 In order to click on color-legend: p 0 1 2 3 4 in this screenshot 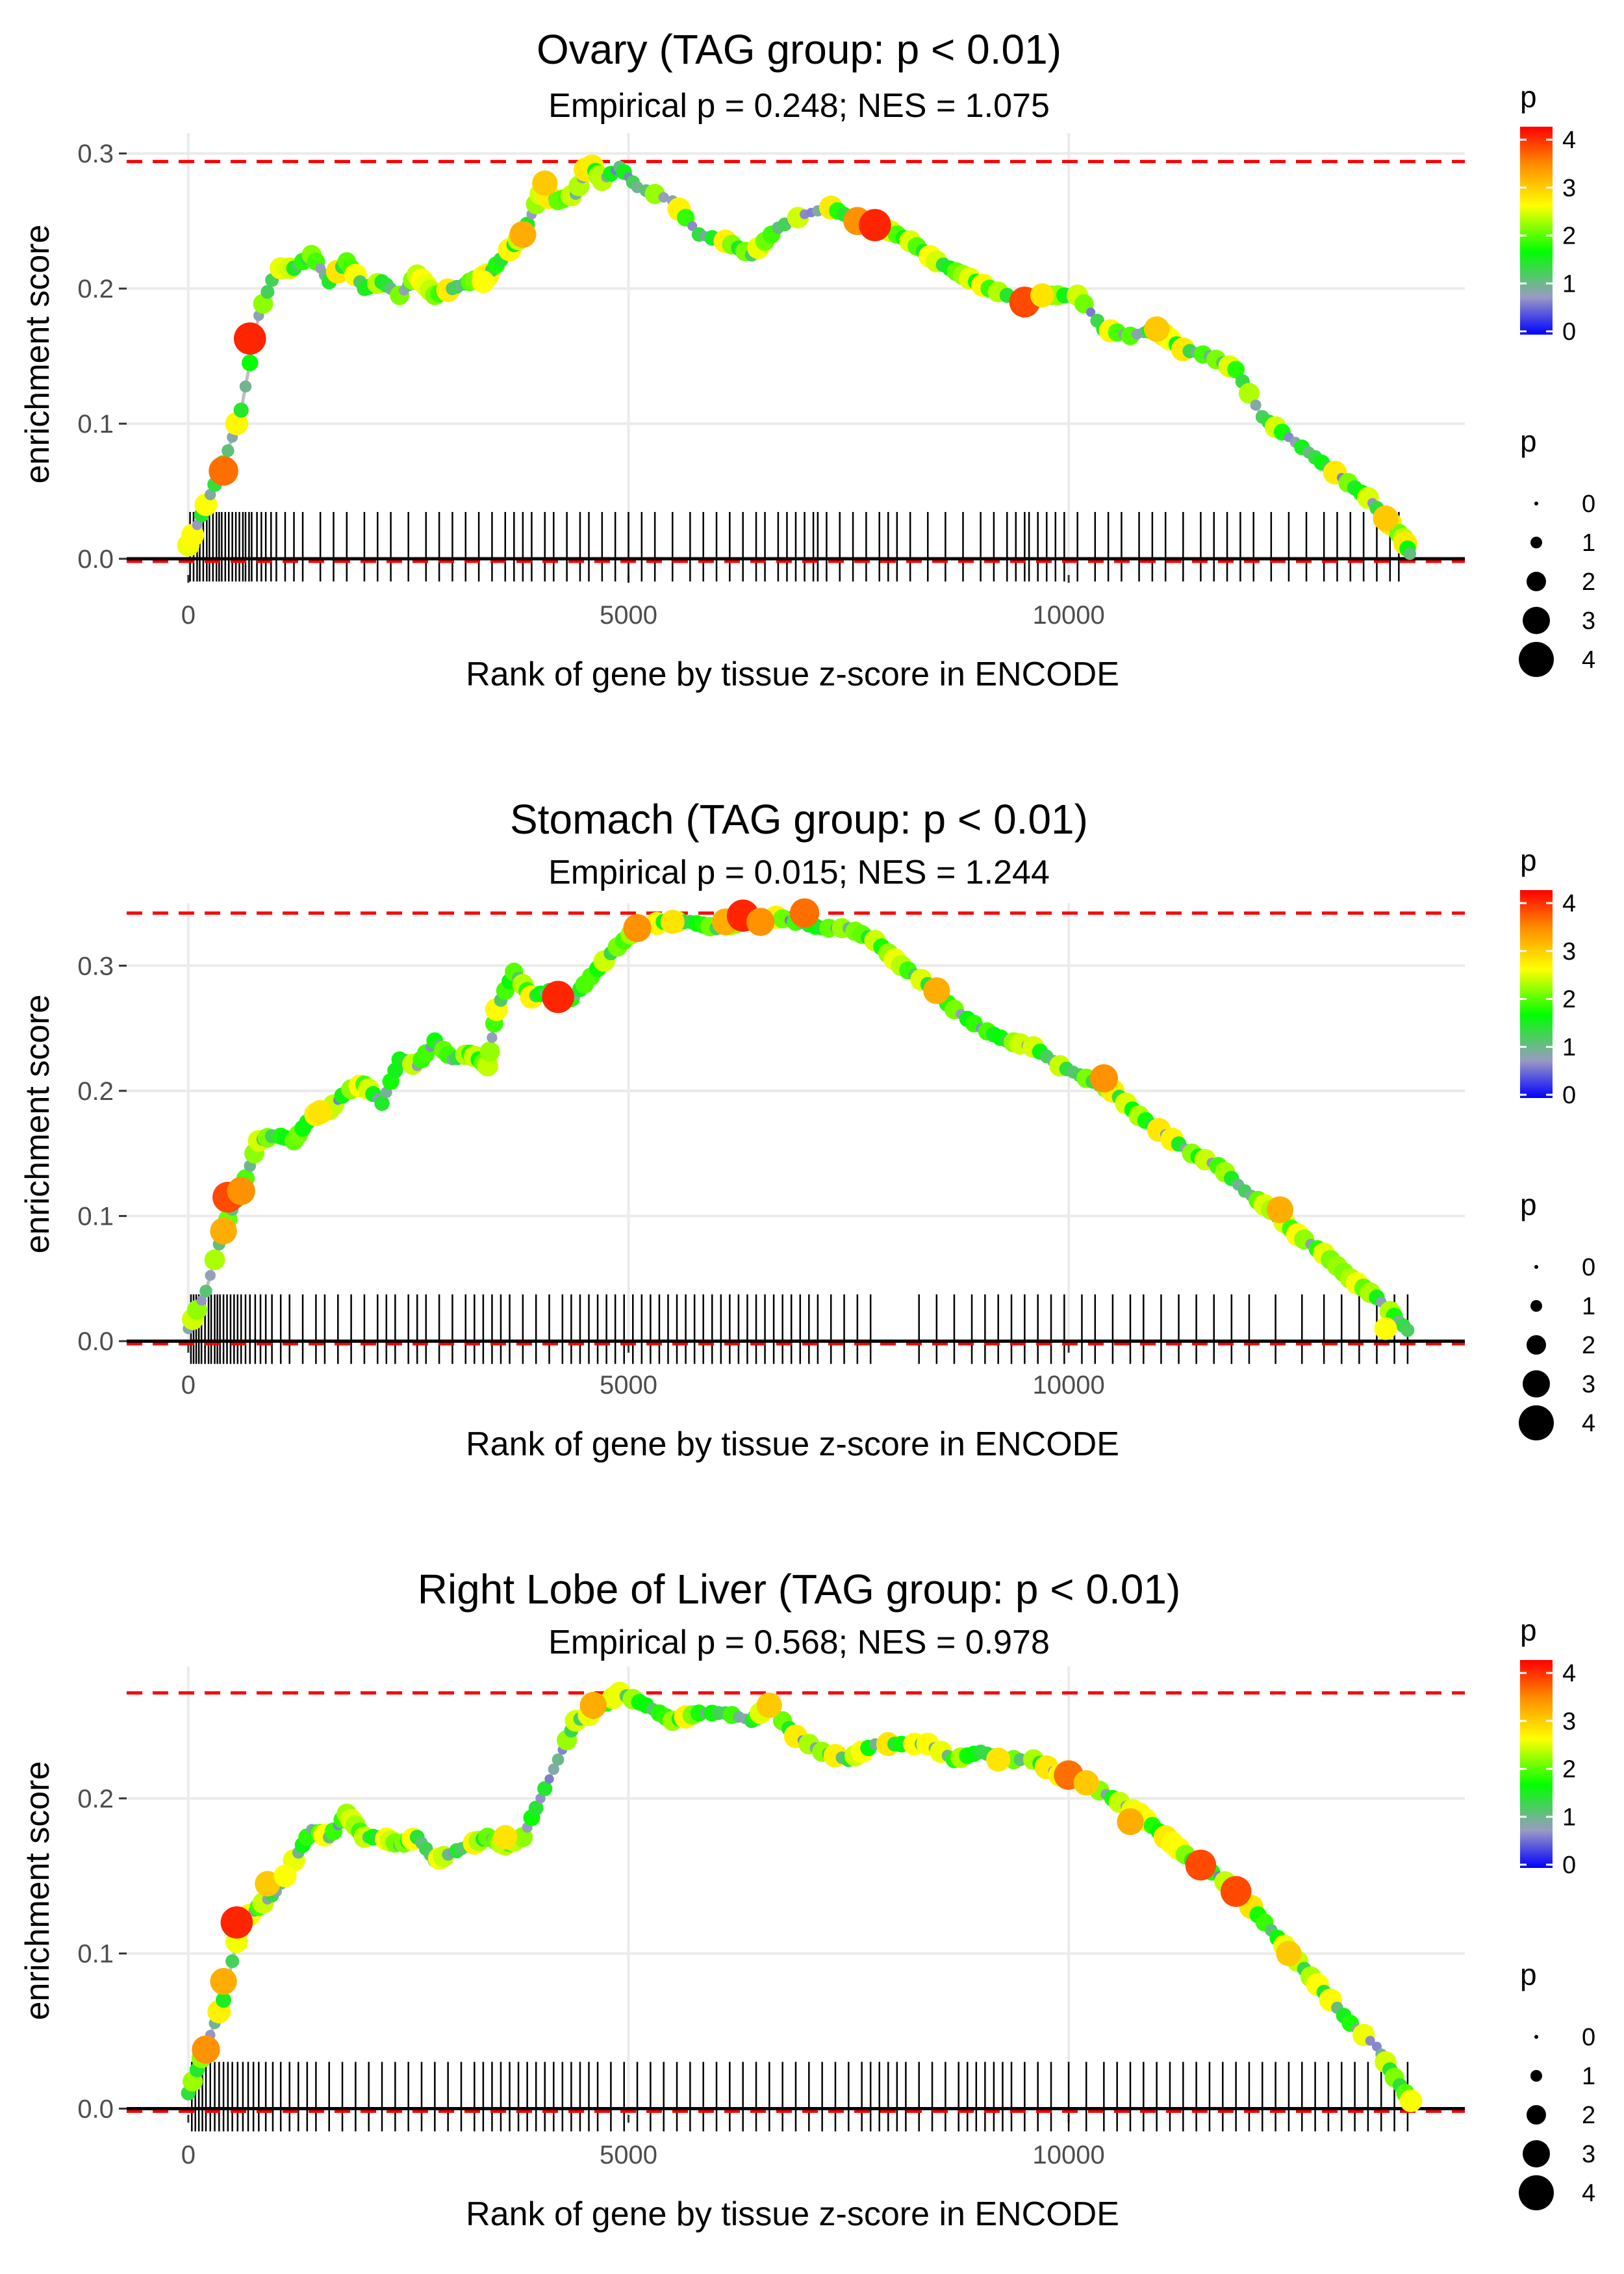, I will do `click(1548, 1746)`.